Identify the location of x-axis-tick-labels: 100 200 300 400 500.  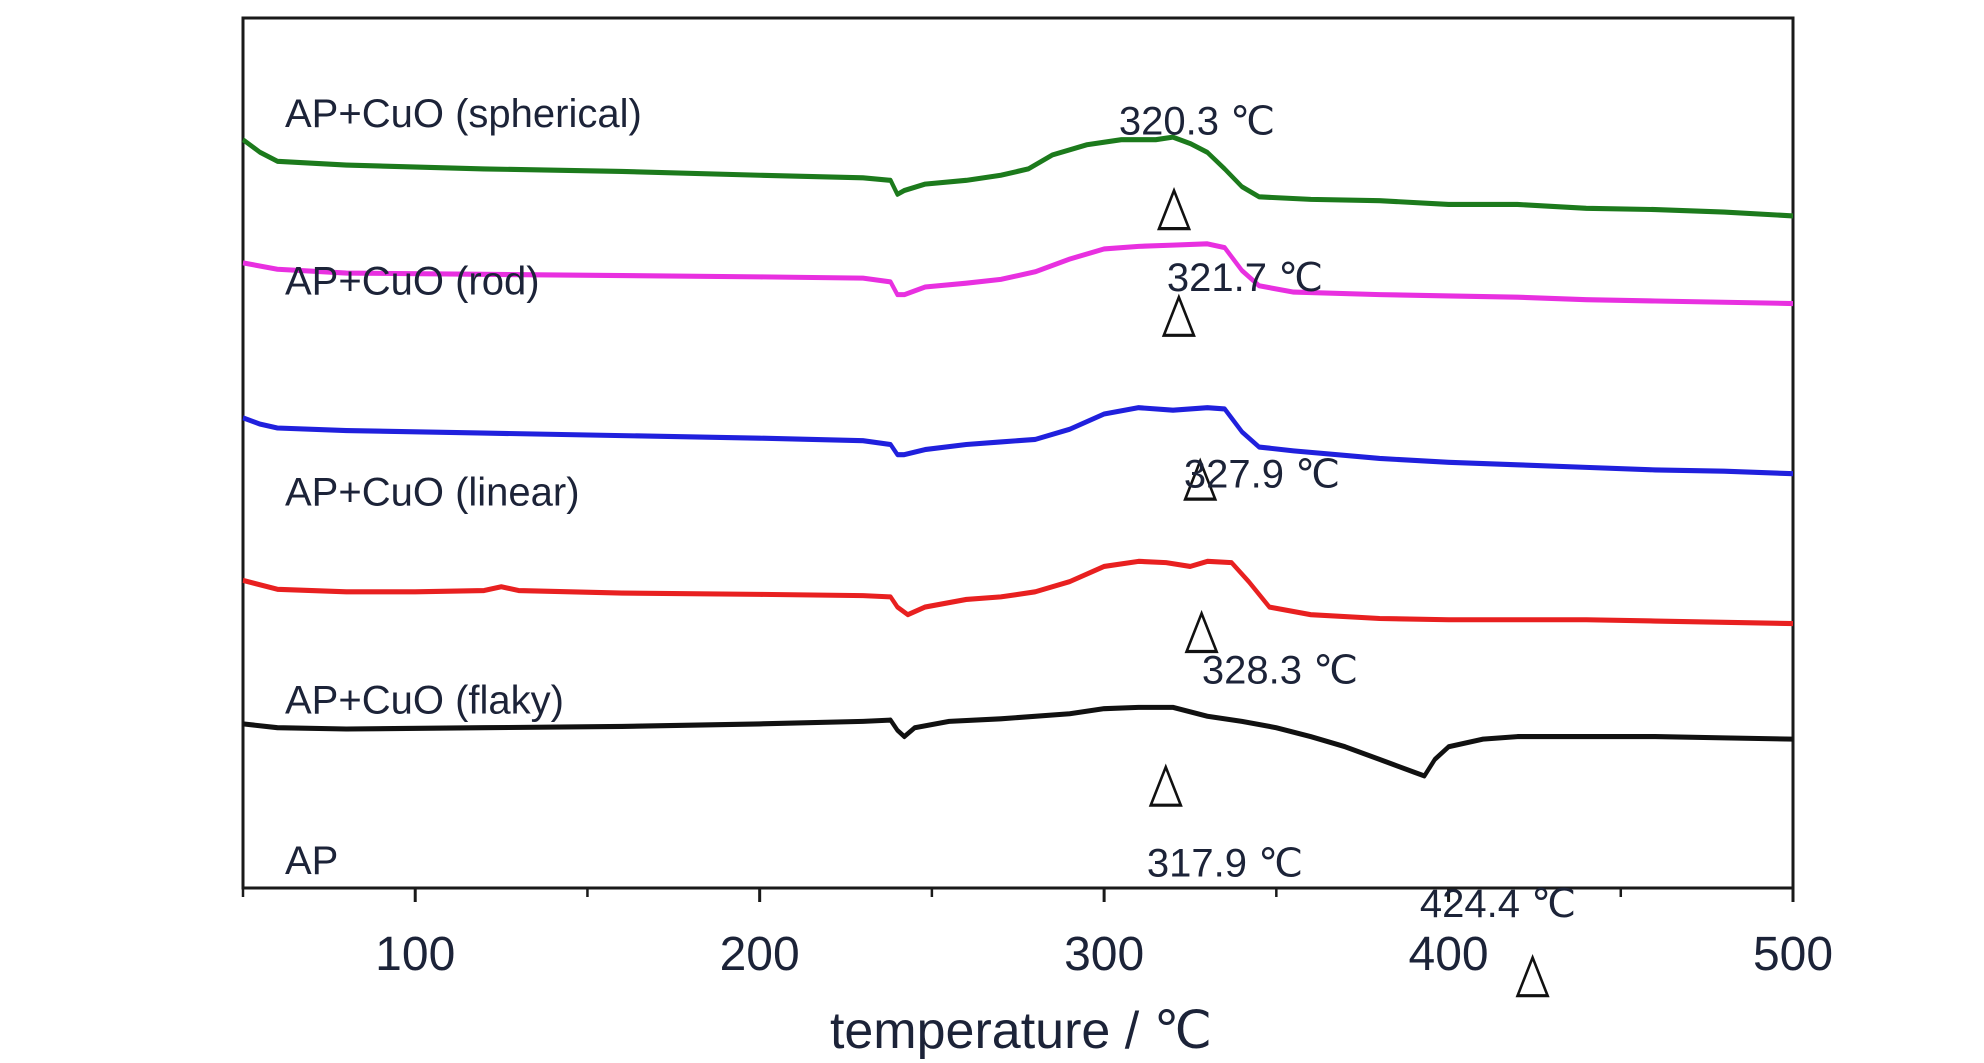
(1104, 954).